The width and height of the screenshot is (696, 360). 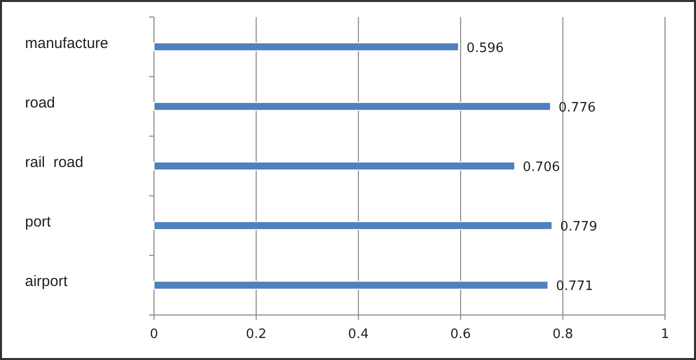 I want to click on y-tick-label: port, so click(x=38, y=222).